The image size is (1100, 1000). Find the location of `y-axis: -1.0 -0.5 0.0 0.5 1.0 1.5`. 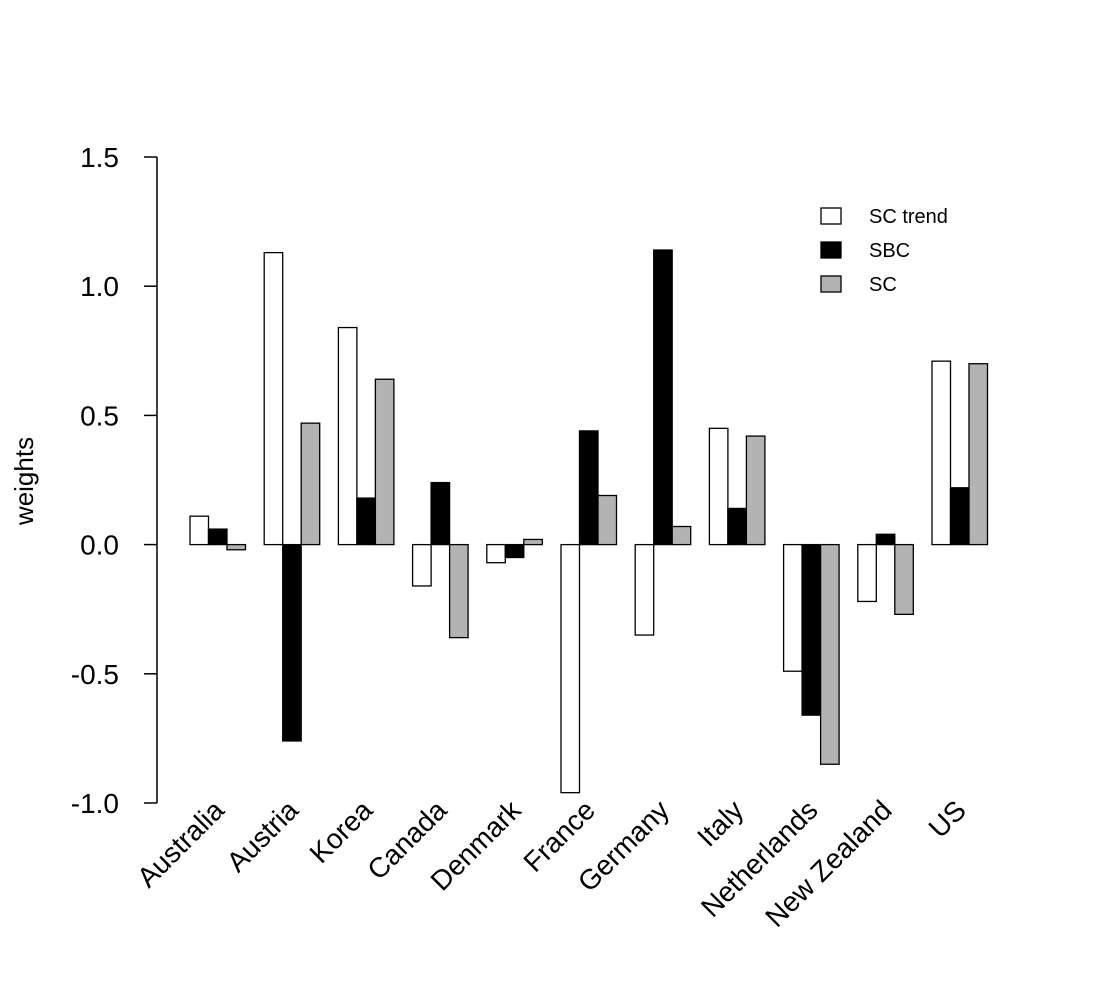

y-axis: -1.0 -0.5 0.0 0.5 1.0 1.5 is located at coordinates (114, 480).